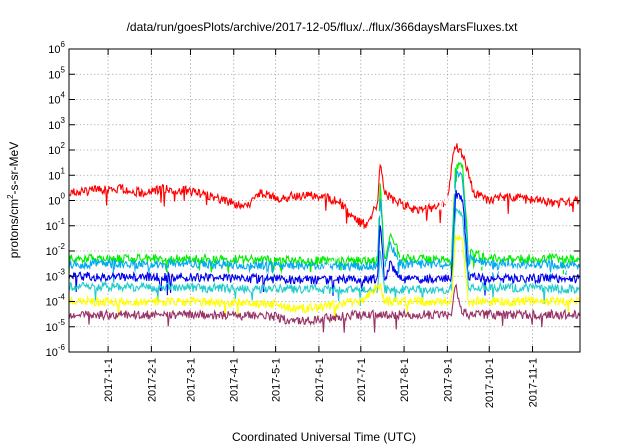 The image size is (640, 448). I want to click on y-tick-label-exponent: -6, so click(62, 347).